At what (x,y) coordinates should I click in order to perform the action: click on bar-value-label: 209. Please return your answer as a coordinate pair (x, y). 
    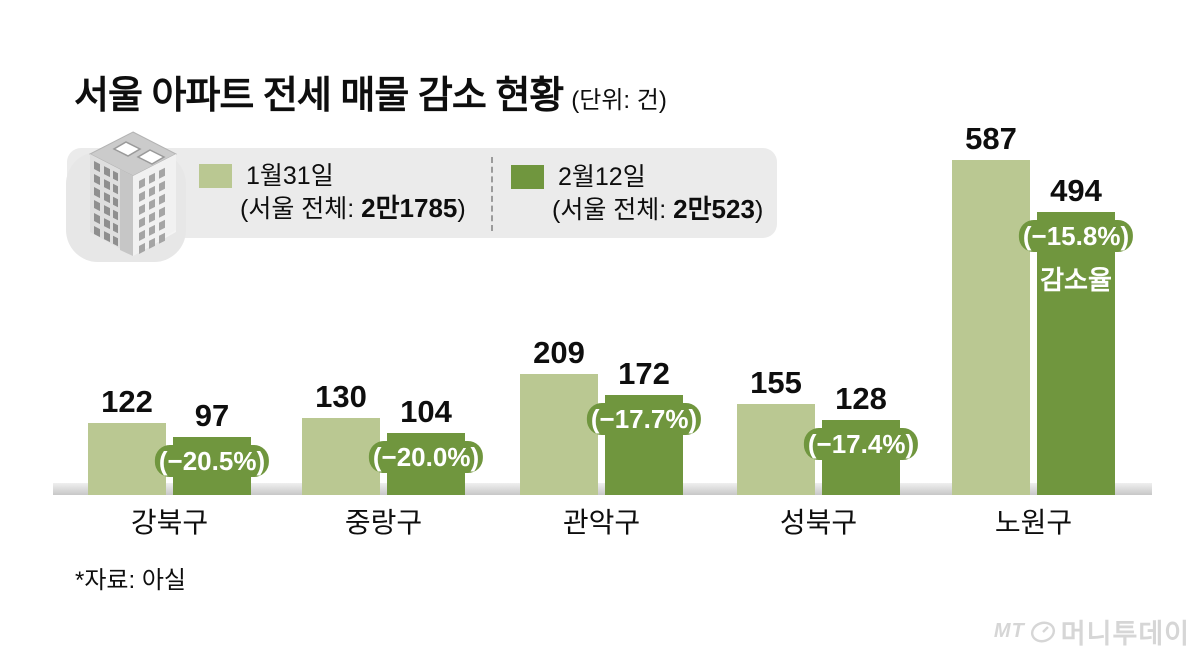
    Looking at the image, I should click on (559, 352).